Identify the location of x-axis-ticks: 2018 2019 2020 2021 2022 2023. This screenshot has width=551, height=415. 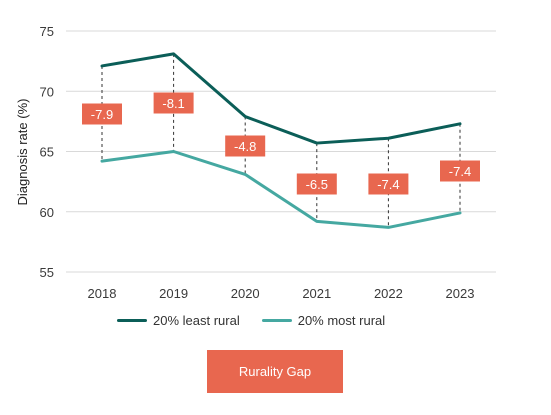
(281, 293).